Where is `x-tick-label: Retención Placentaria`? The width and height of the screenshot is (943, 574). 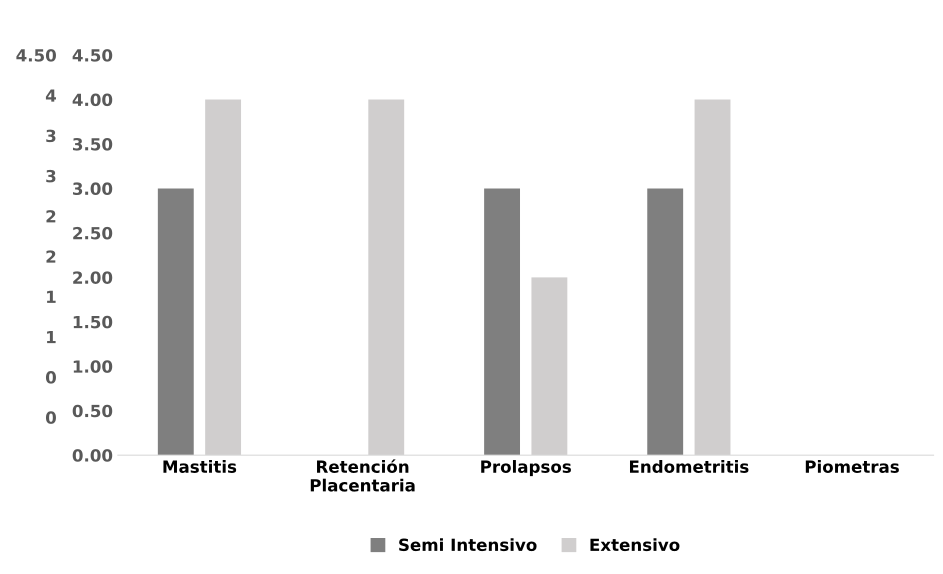
x-tick-label: Retención Placentaria is located at coordinates (362, 475).